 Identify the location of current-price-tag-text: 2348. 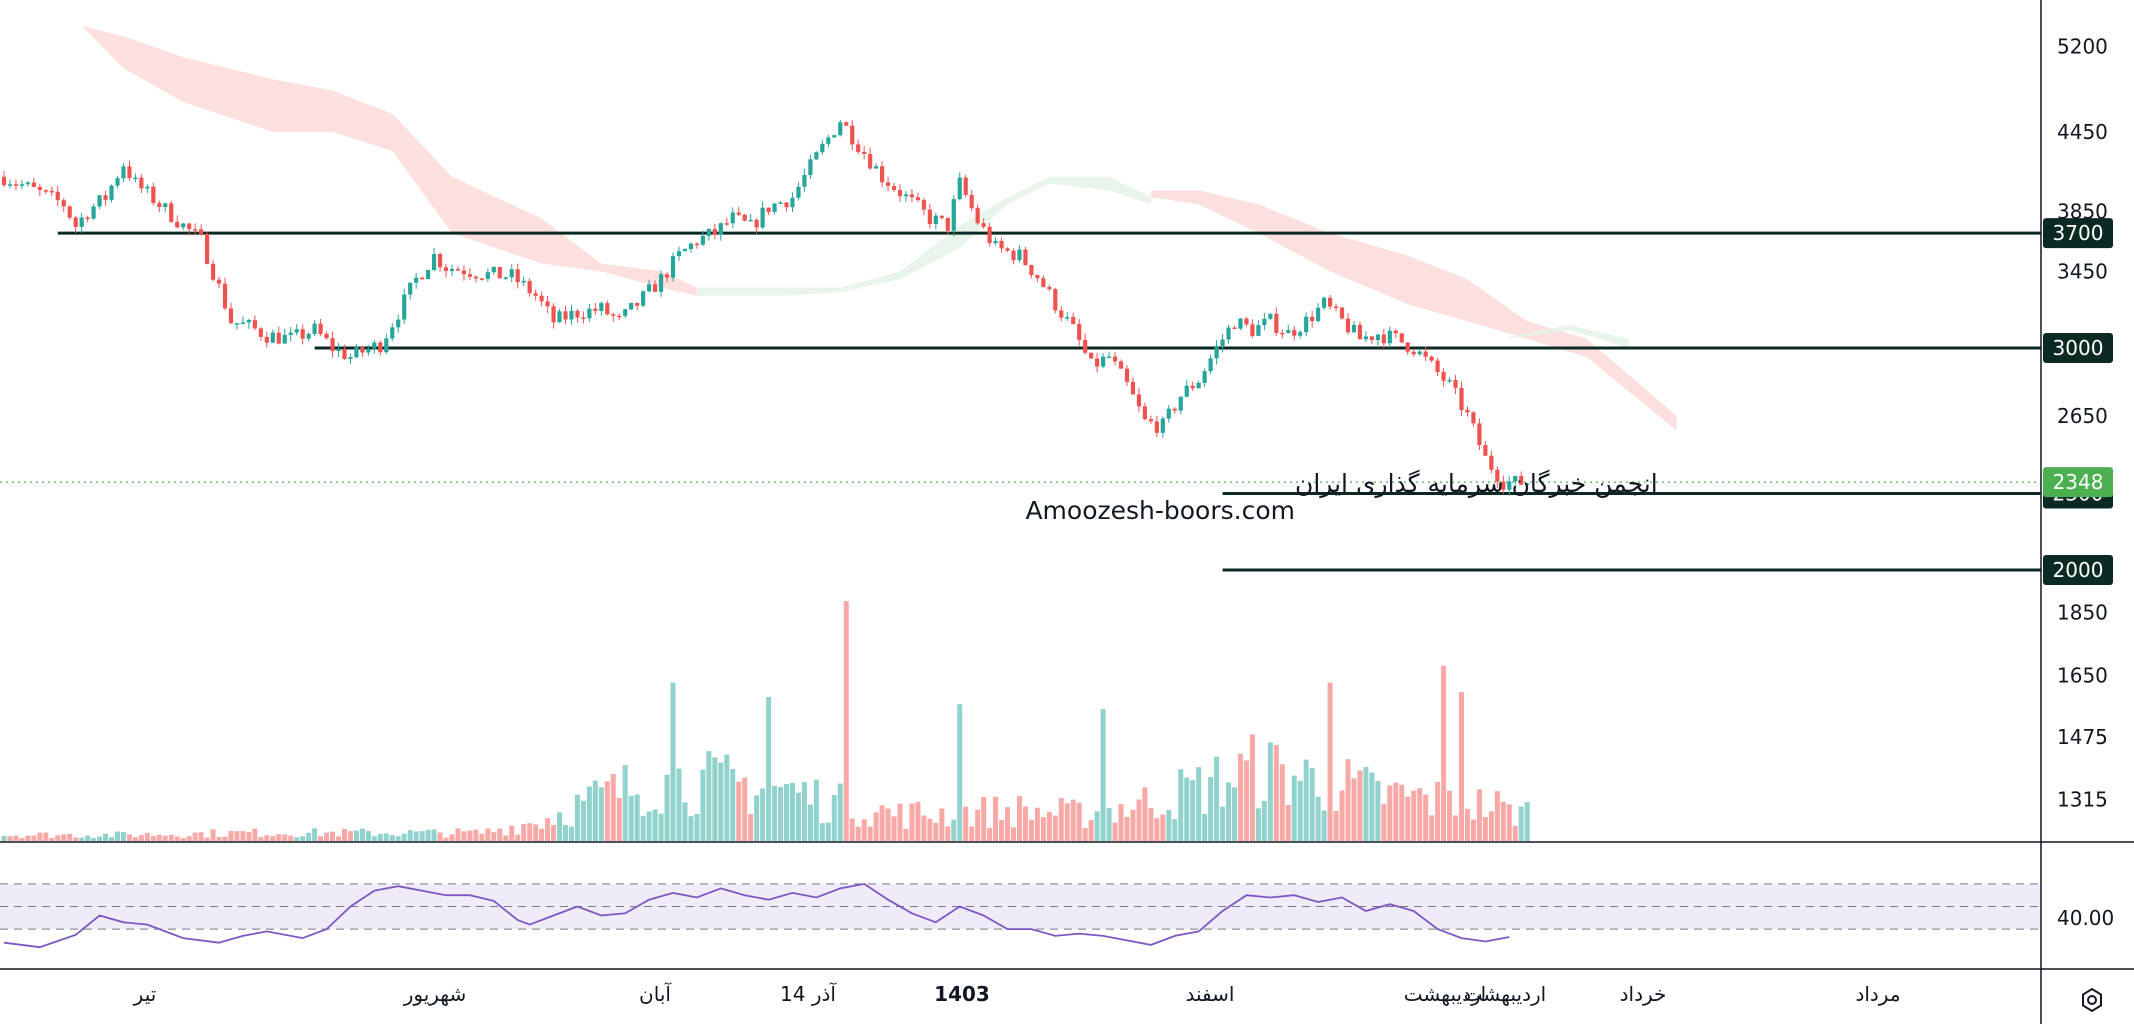
(2078, 482).